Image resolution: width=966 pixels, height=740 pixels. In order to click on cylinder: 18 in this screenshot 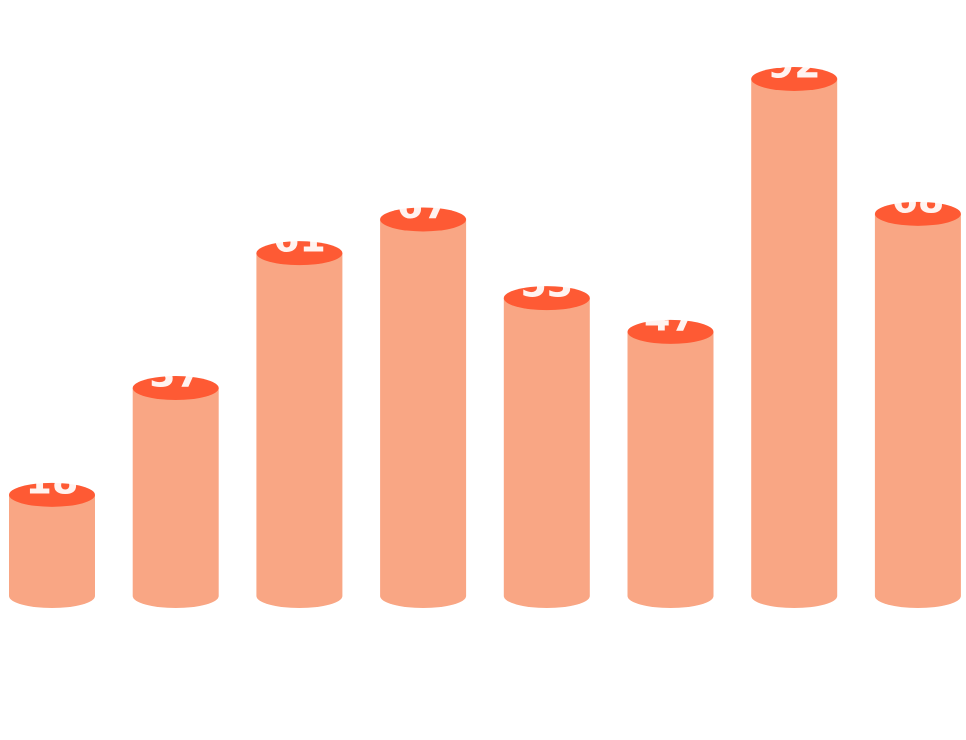, I will do `click(52, 533)`.